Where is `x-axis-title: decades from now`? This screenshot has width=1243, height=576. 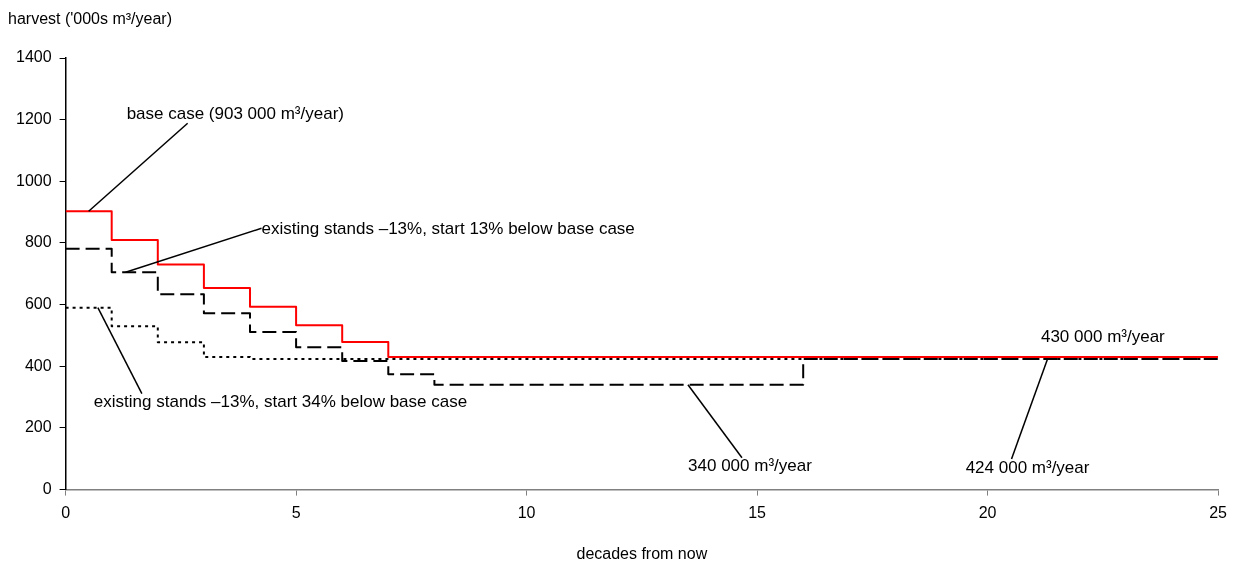
x-axis-title: decades from now is located at coordinates (642, 553).